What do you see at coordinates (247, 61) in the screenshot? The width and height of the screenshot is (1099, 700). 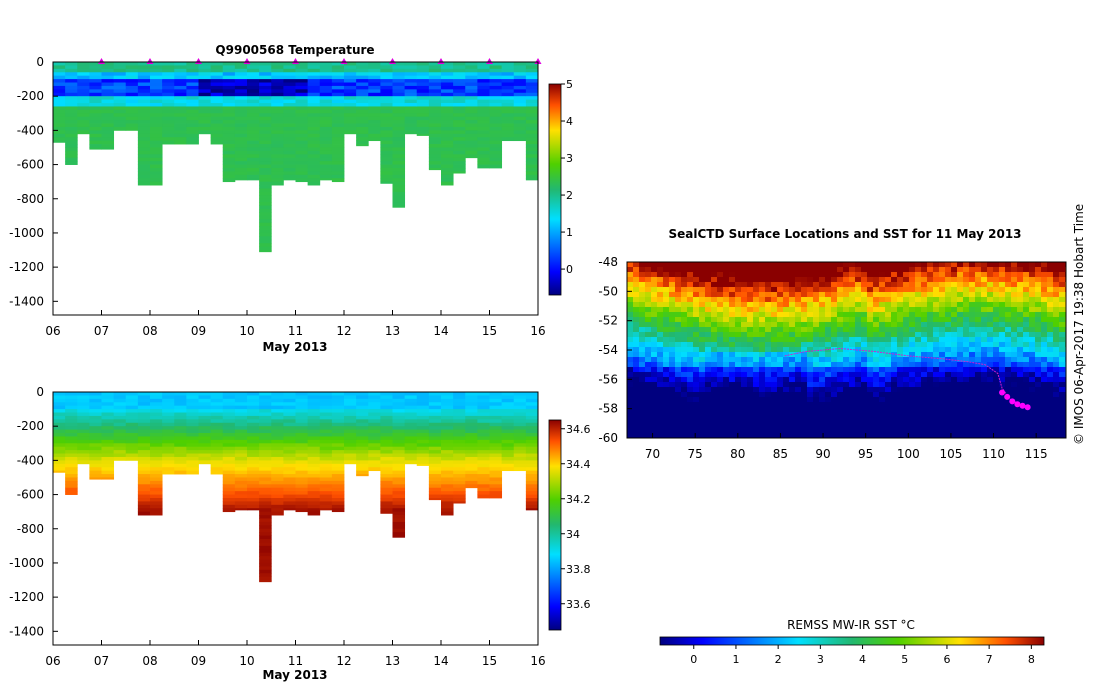 I see `surface-marker` at bounding box center [247, 61].